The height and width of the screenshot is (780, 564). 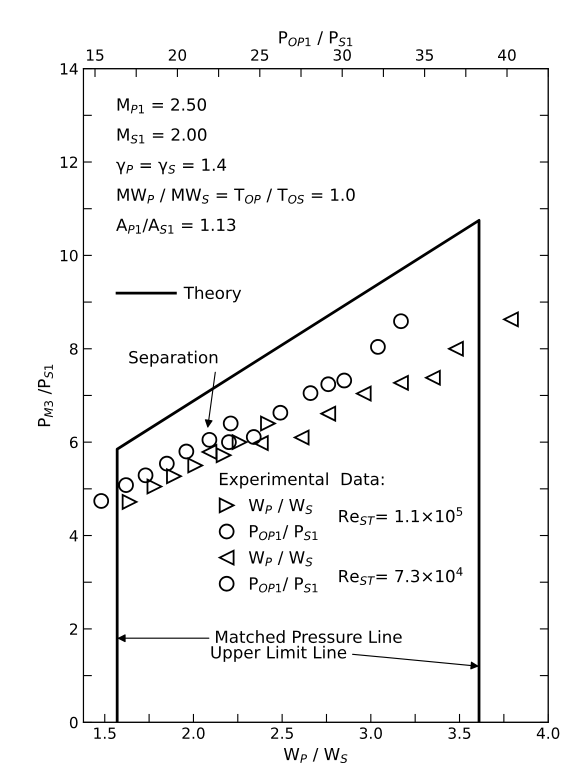 What do you see at coordinates (459, 733) in the screenshot?
I see `x-tick-label: 3.5` at bounding box center [459, 733].